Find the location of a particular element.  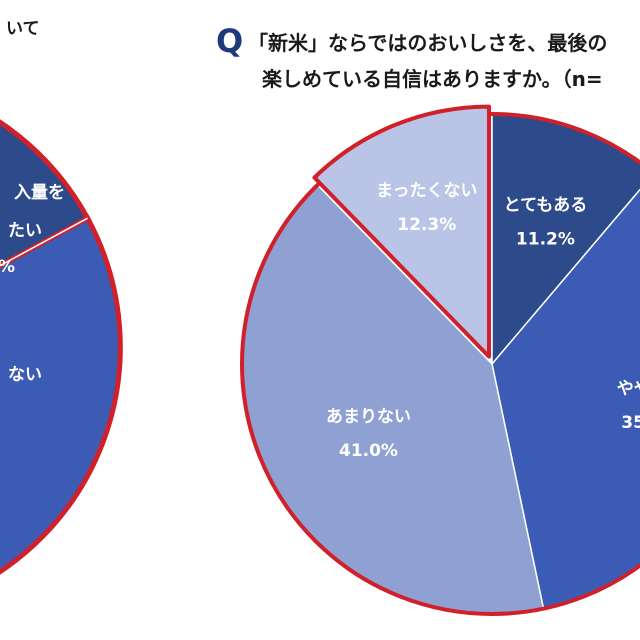

pie-value-label-1: 11.2% is located at coordinates (545, 239).